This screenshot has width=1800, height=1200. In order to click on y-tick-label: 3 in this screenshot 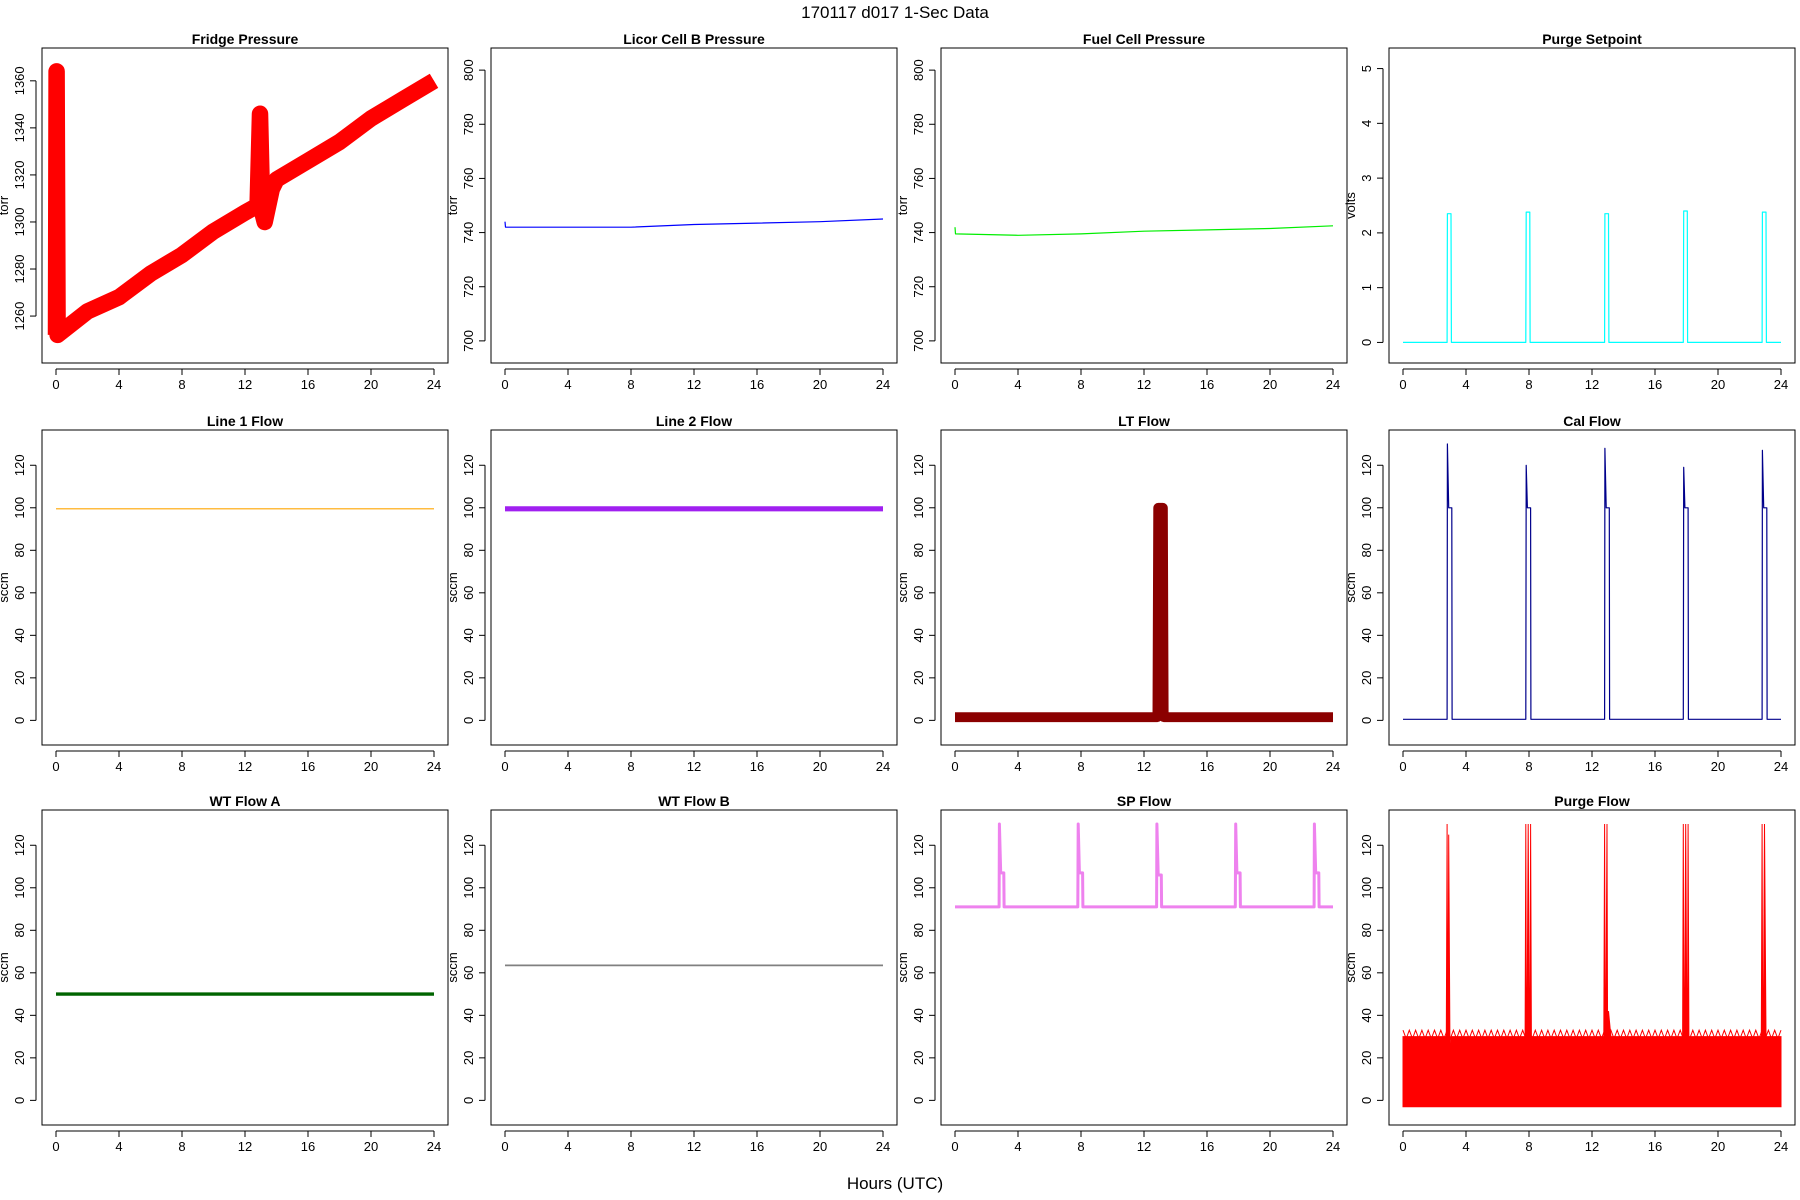, I will do `click(1366, 177)`.